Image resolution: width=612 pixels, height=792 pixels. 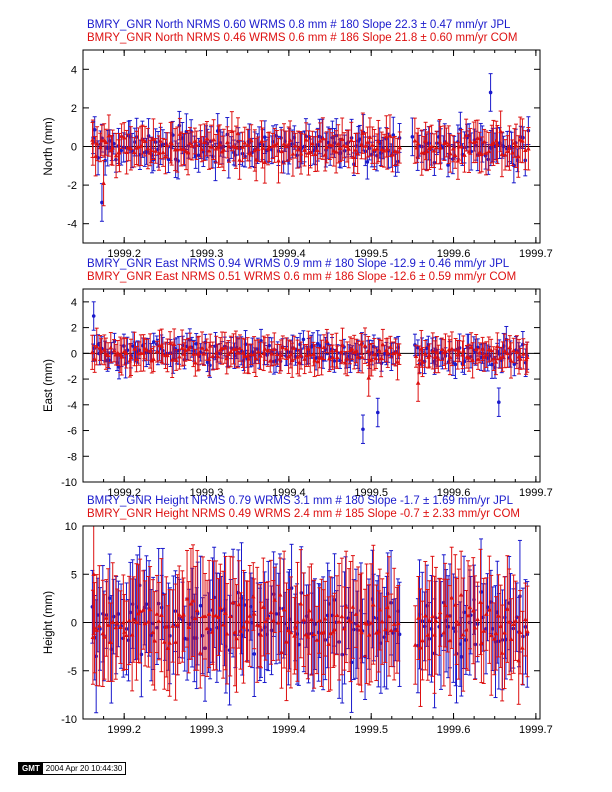 What do you see at coordinates (72, 225) in the screenshot?
I see `y-tick-label: -4` at bounding box center [72, 225].